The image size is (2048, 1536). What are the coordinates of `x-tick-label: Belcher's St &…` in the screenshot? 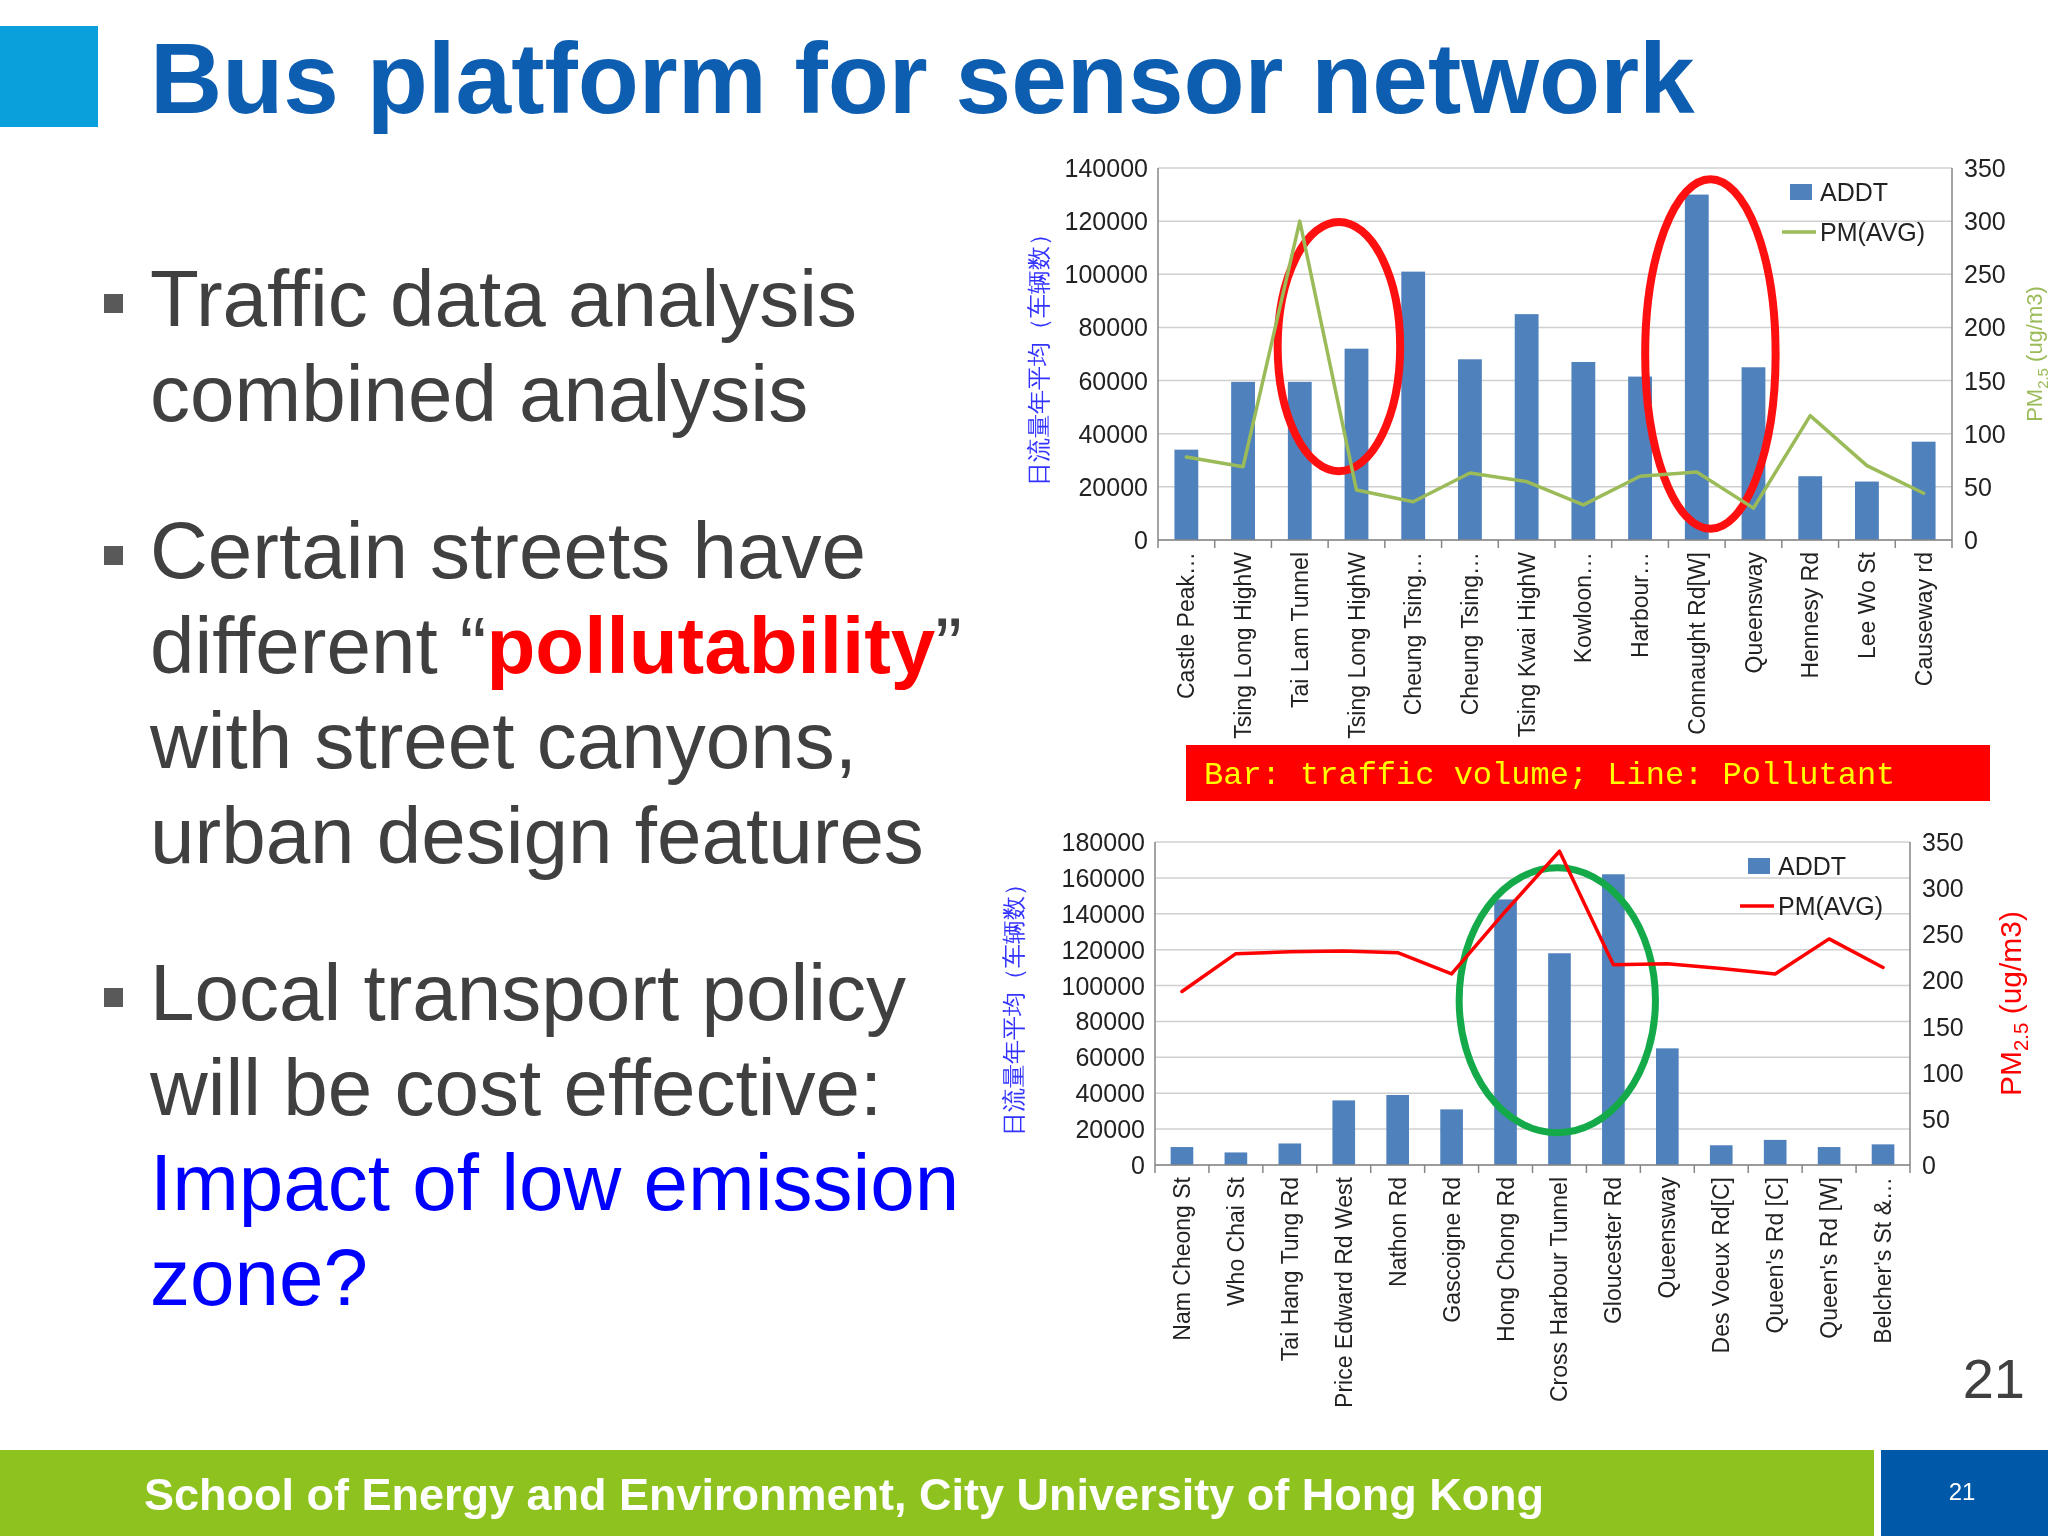 It's located at (1883, 1260).